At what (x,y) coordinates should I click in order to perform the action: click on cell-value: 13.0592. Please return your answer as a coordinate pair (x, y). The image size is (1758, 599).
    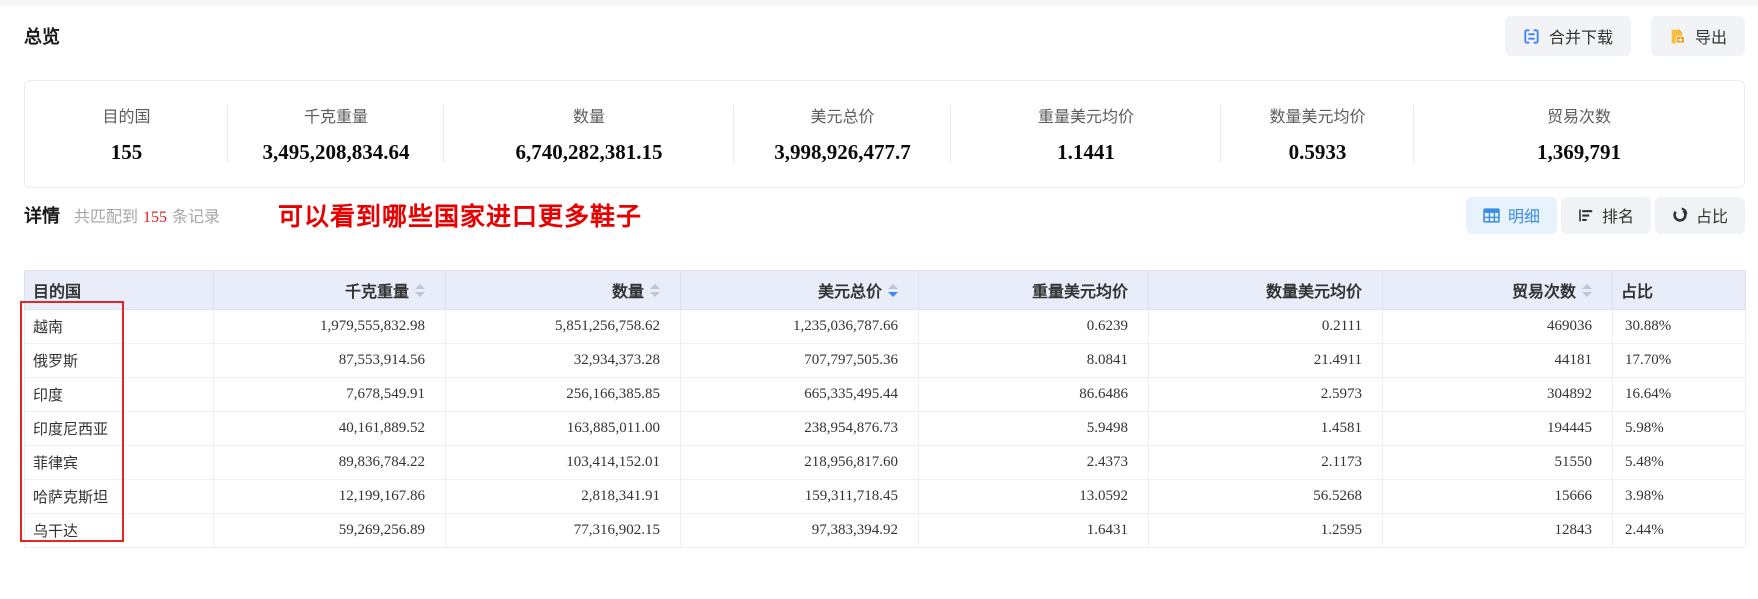
    Looking at the image, I should click on (1033, 496).